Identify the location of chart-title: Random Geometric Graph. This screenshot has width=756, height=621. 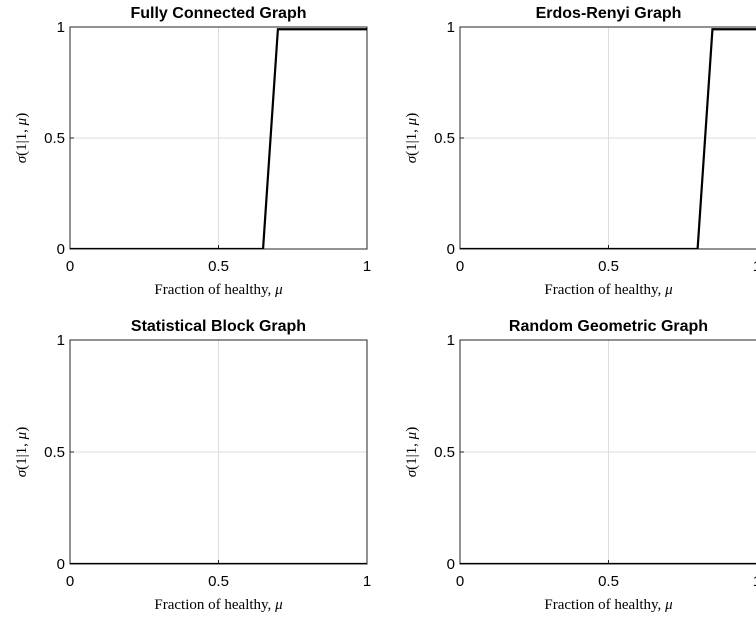
(608, 326).